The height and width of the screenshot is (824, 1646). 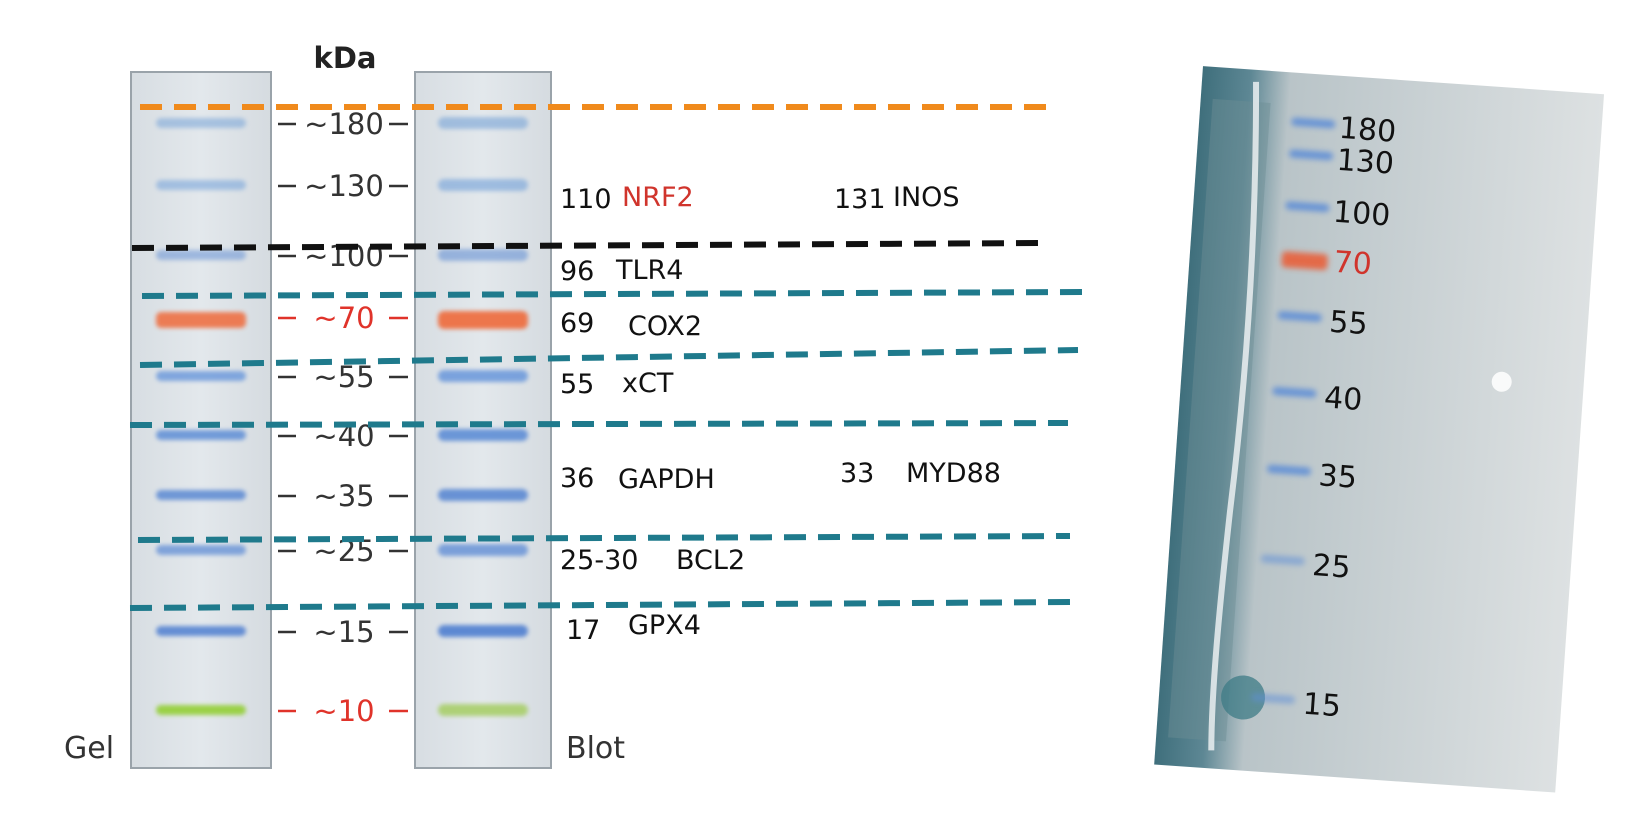 I want to click on protein-name-nrf2: NRF2, so click(x=658, y=197).